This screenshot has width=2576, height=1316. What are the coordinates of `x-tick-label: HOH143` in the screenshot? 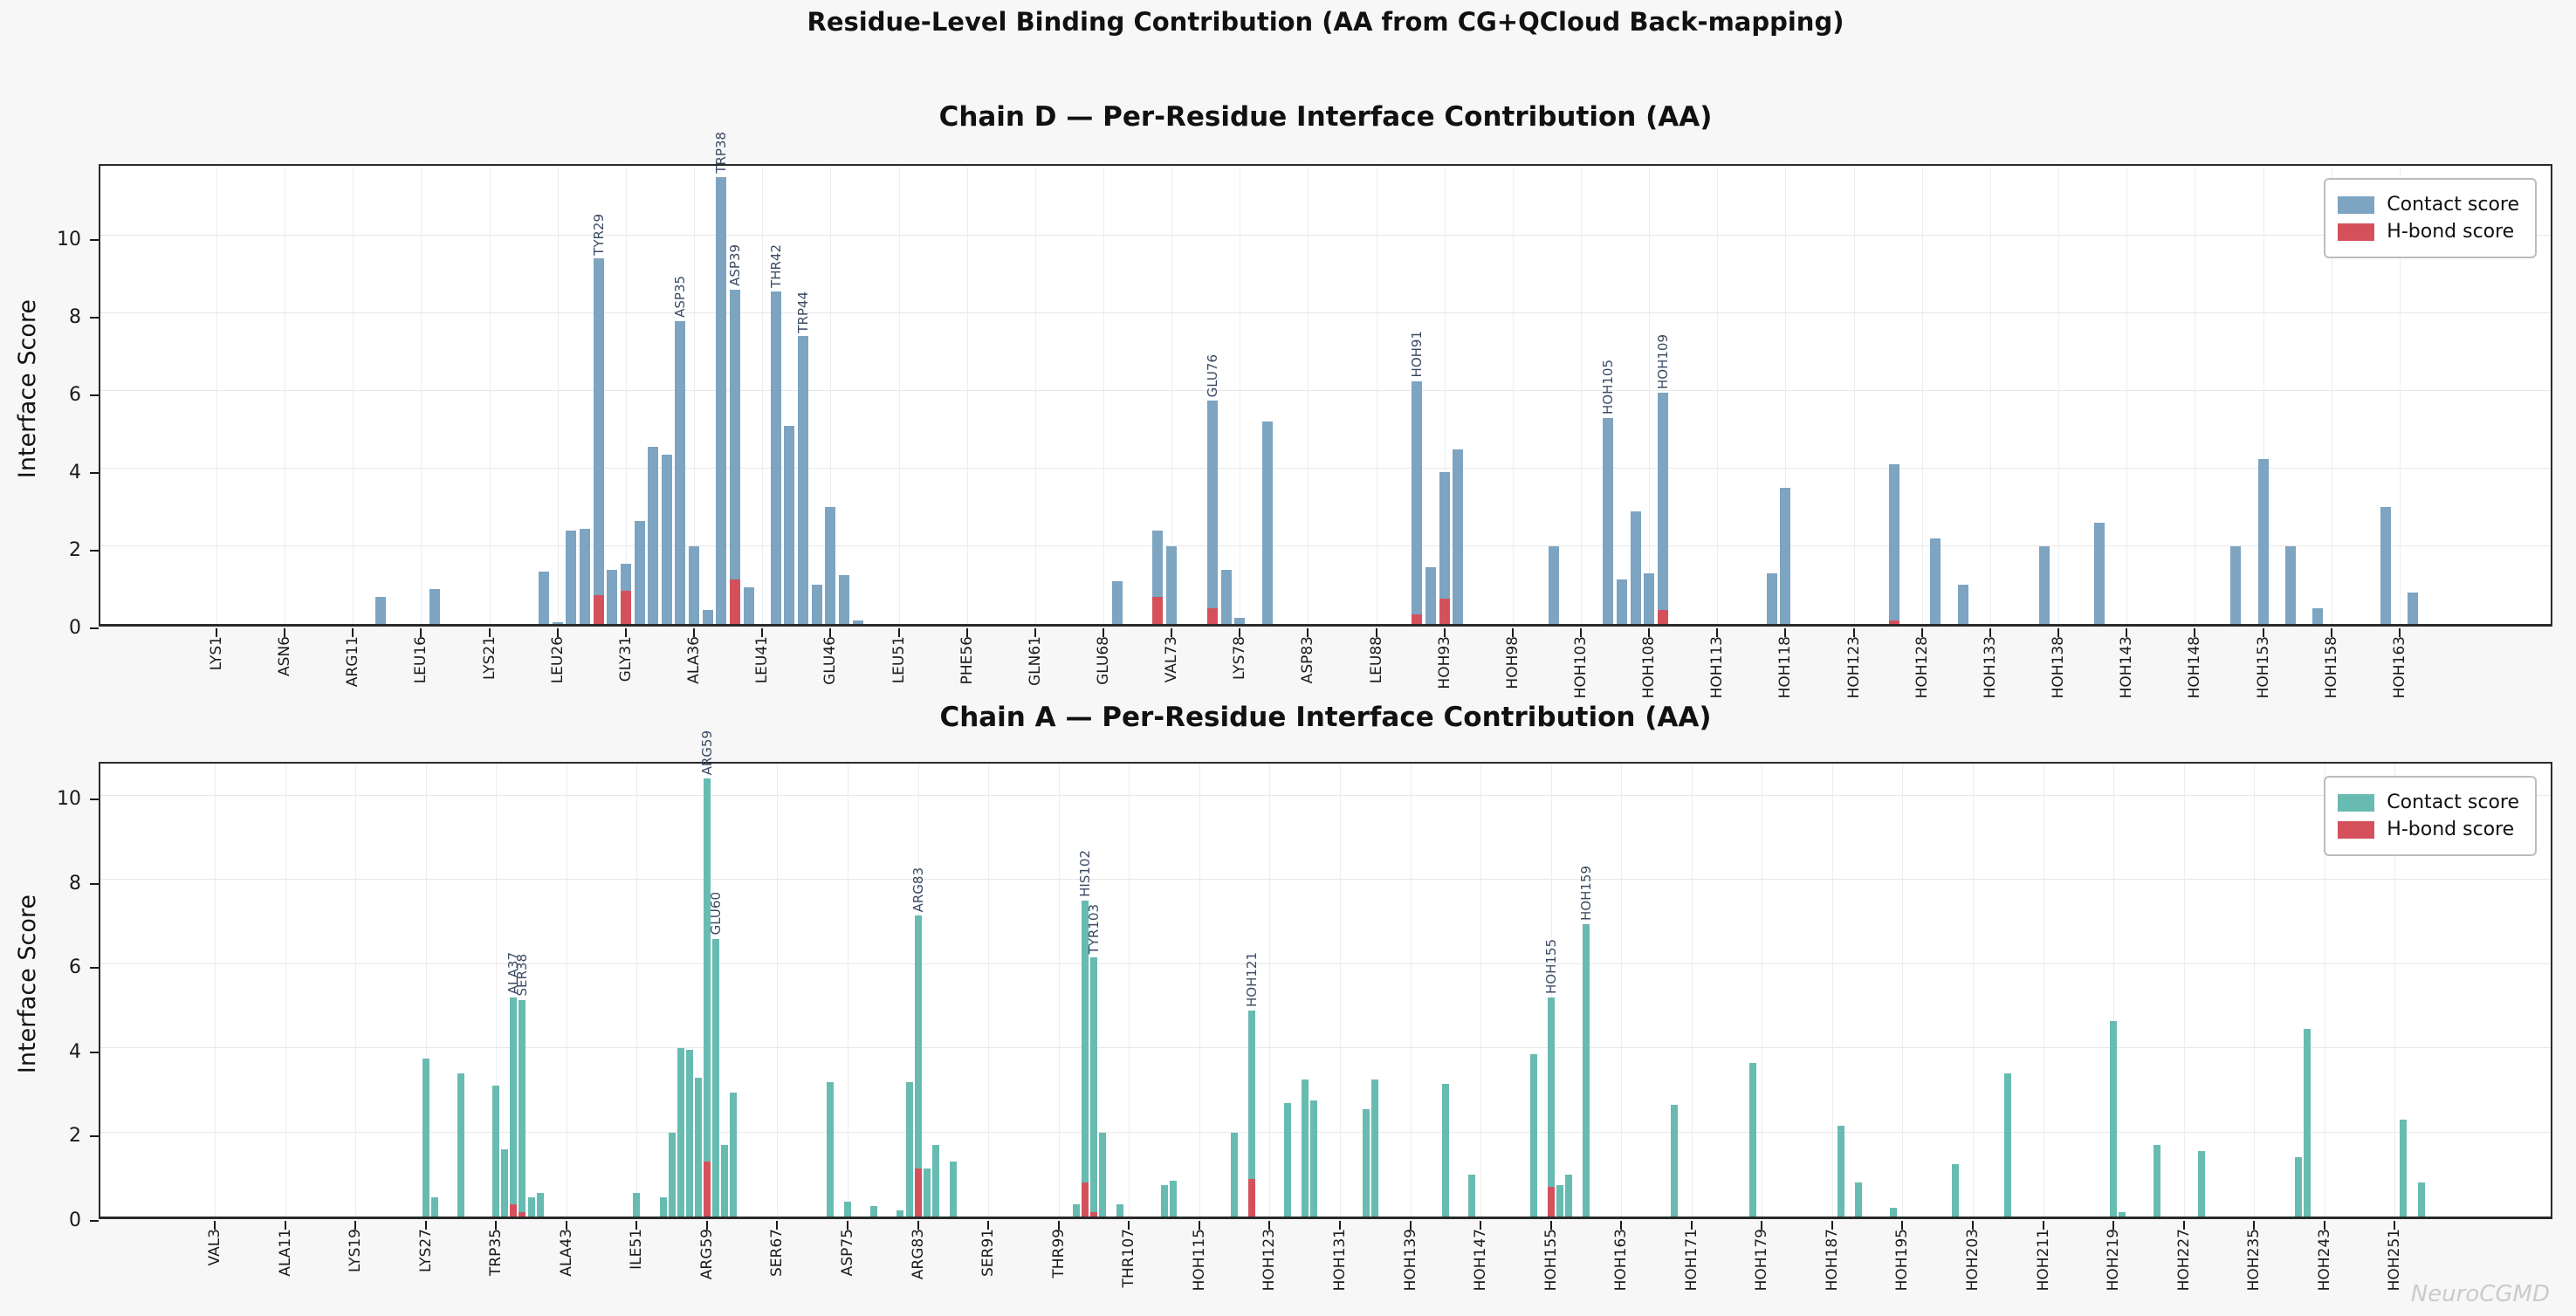 It's located at (2127, 668).